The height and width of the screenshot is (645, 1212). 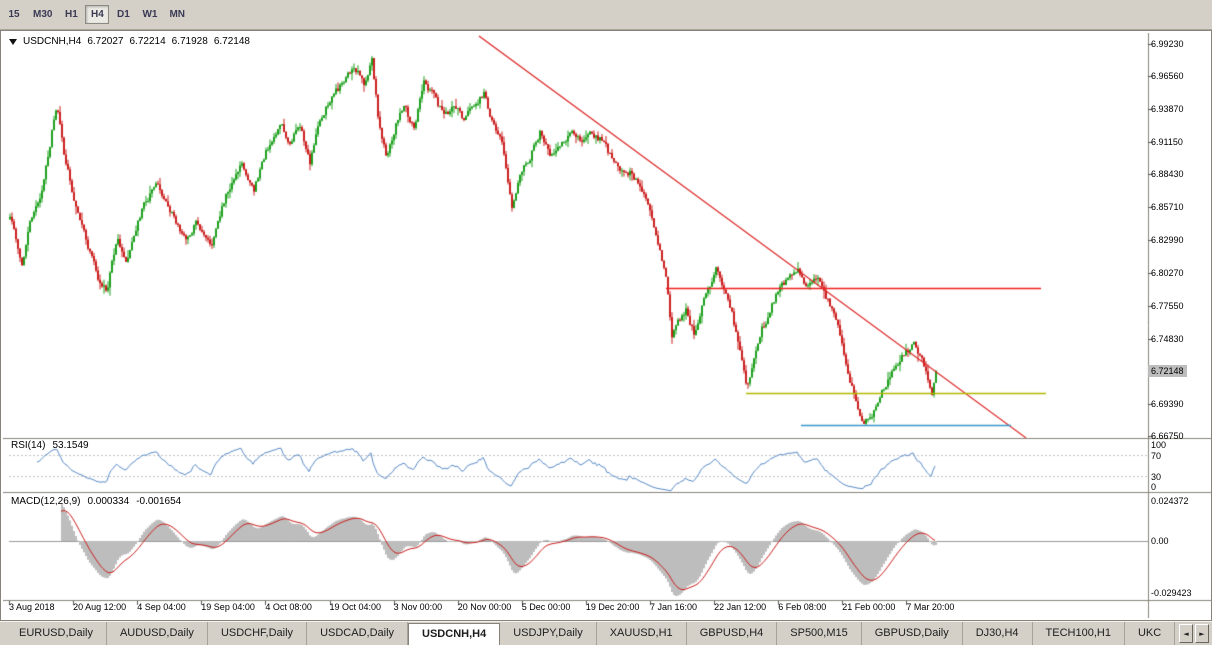 What do you see at coordinates (484, 607) in the screenshot?
I see `time-axis-label: 20 Nov 00:00` at bounding box center [484, 607].